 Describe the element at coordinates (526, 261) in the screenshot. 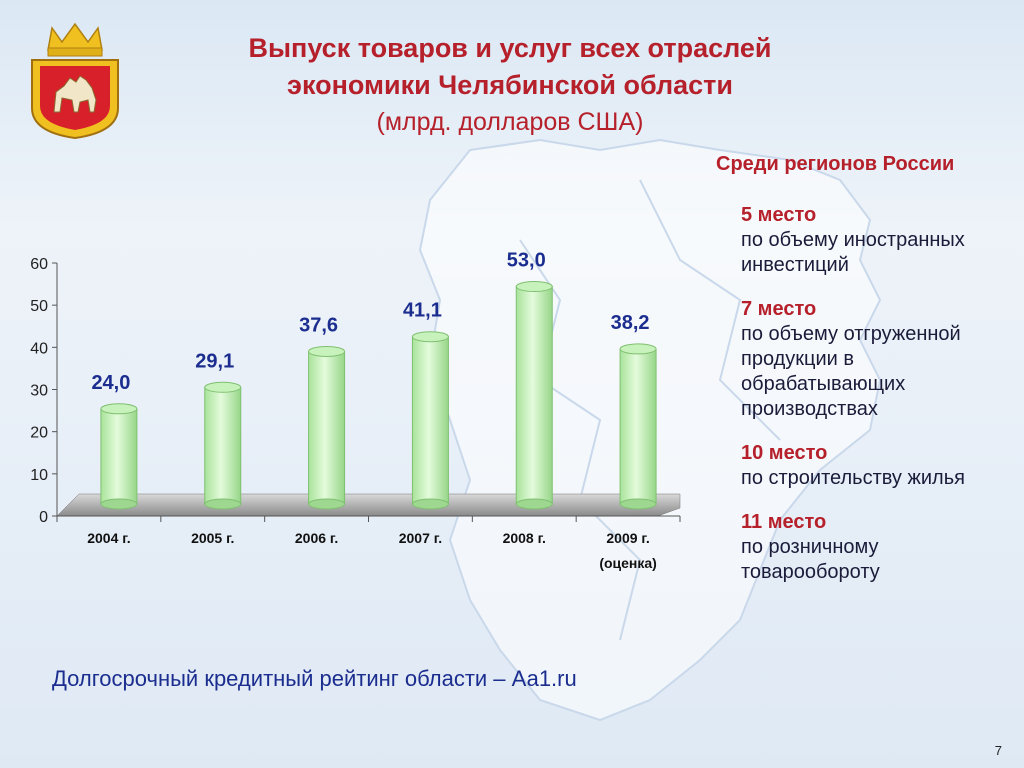

I see `data-label: 53,0` at that location.